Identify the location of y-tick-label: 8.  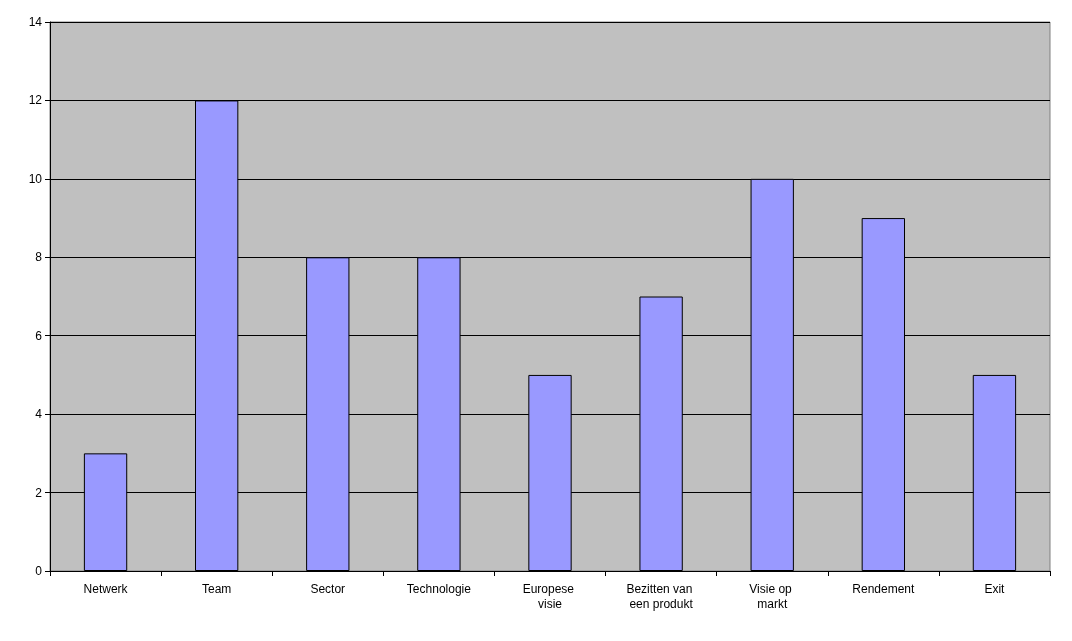
(39, 257).